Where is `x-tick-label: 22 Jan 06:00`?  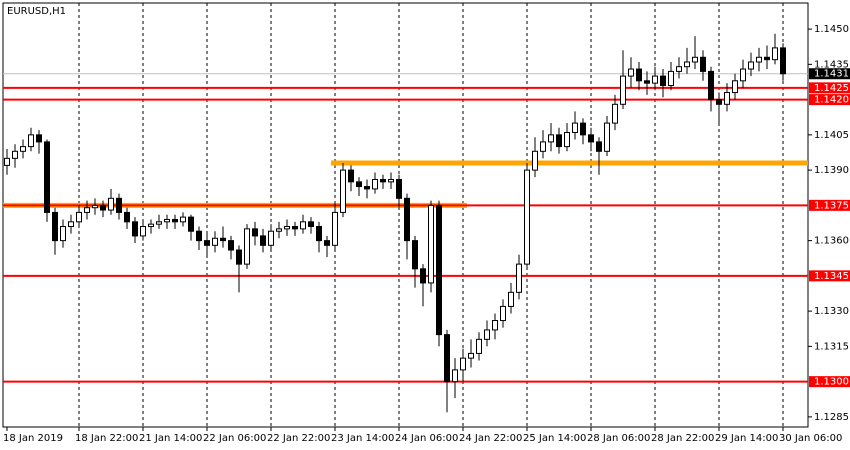 x-tick-label: 22 Jan 06:00 is located at coordinates (234, 438).